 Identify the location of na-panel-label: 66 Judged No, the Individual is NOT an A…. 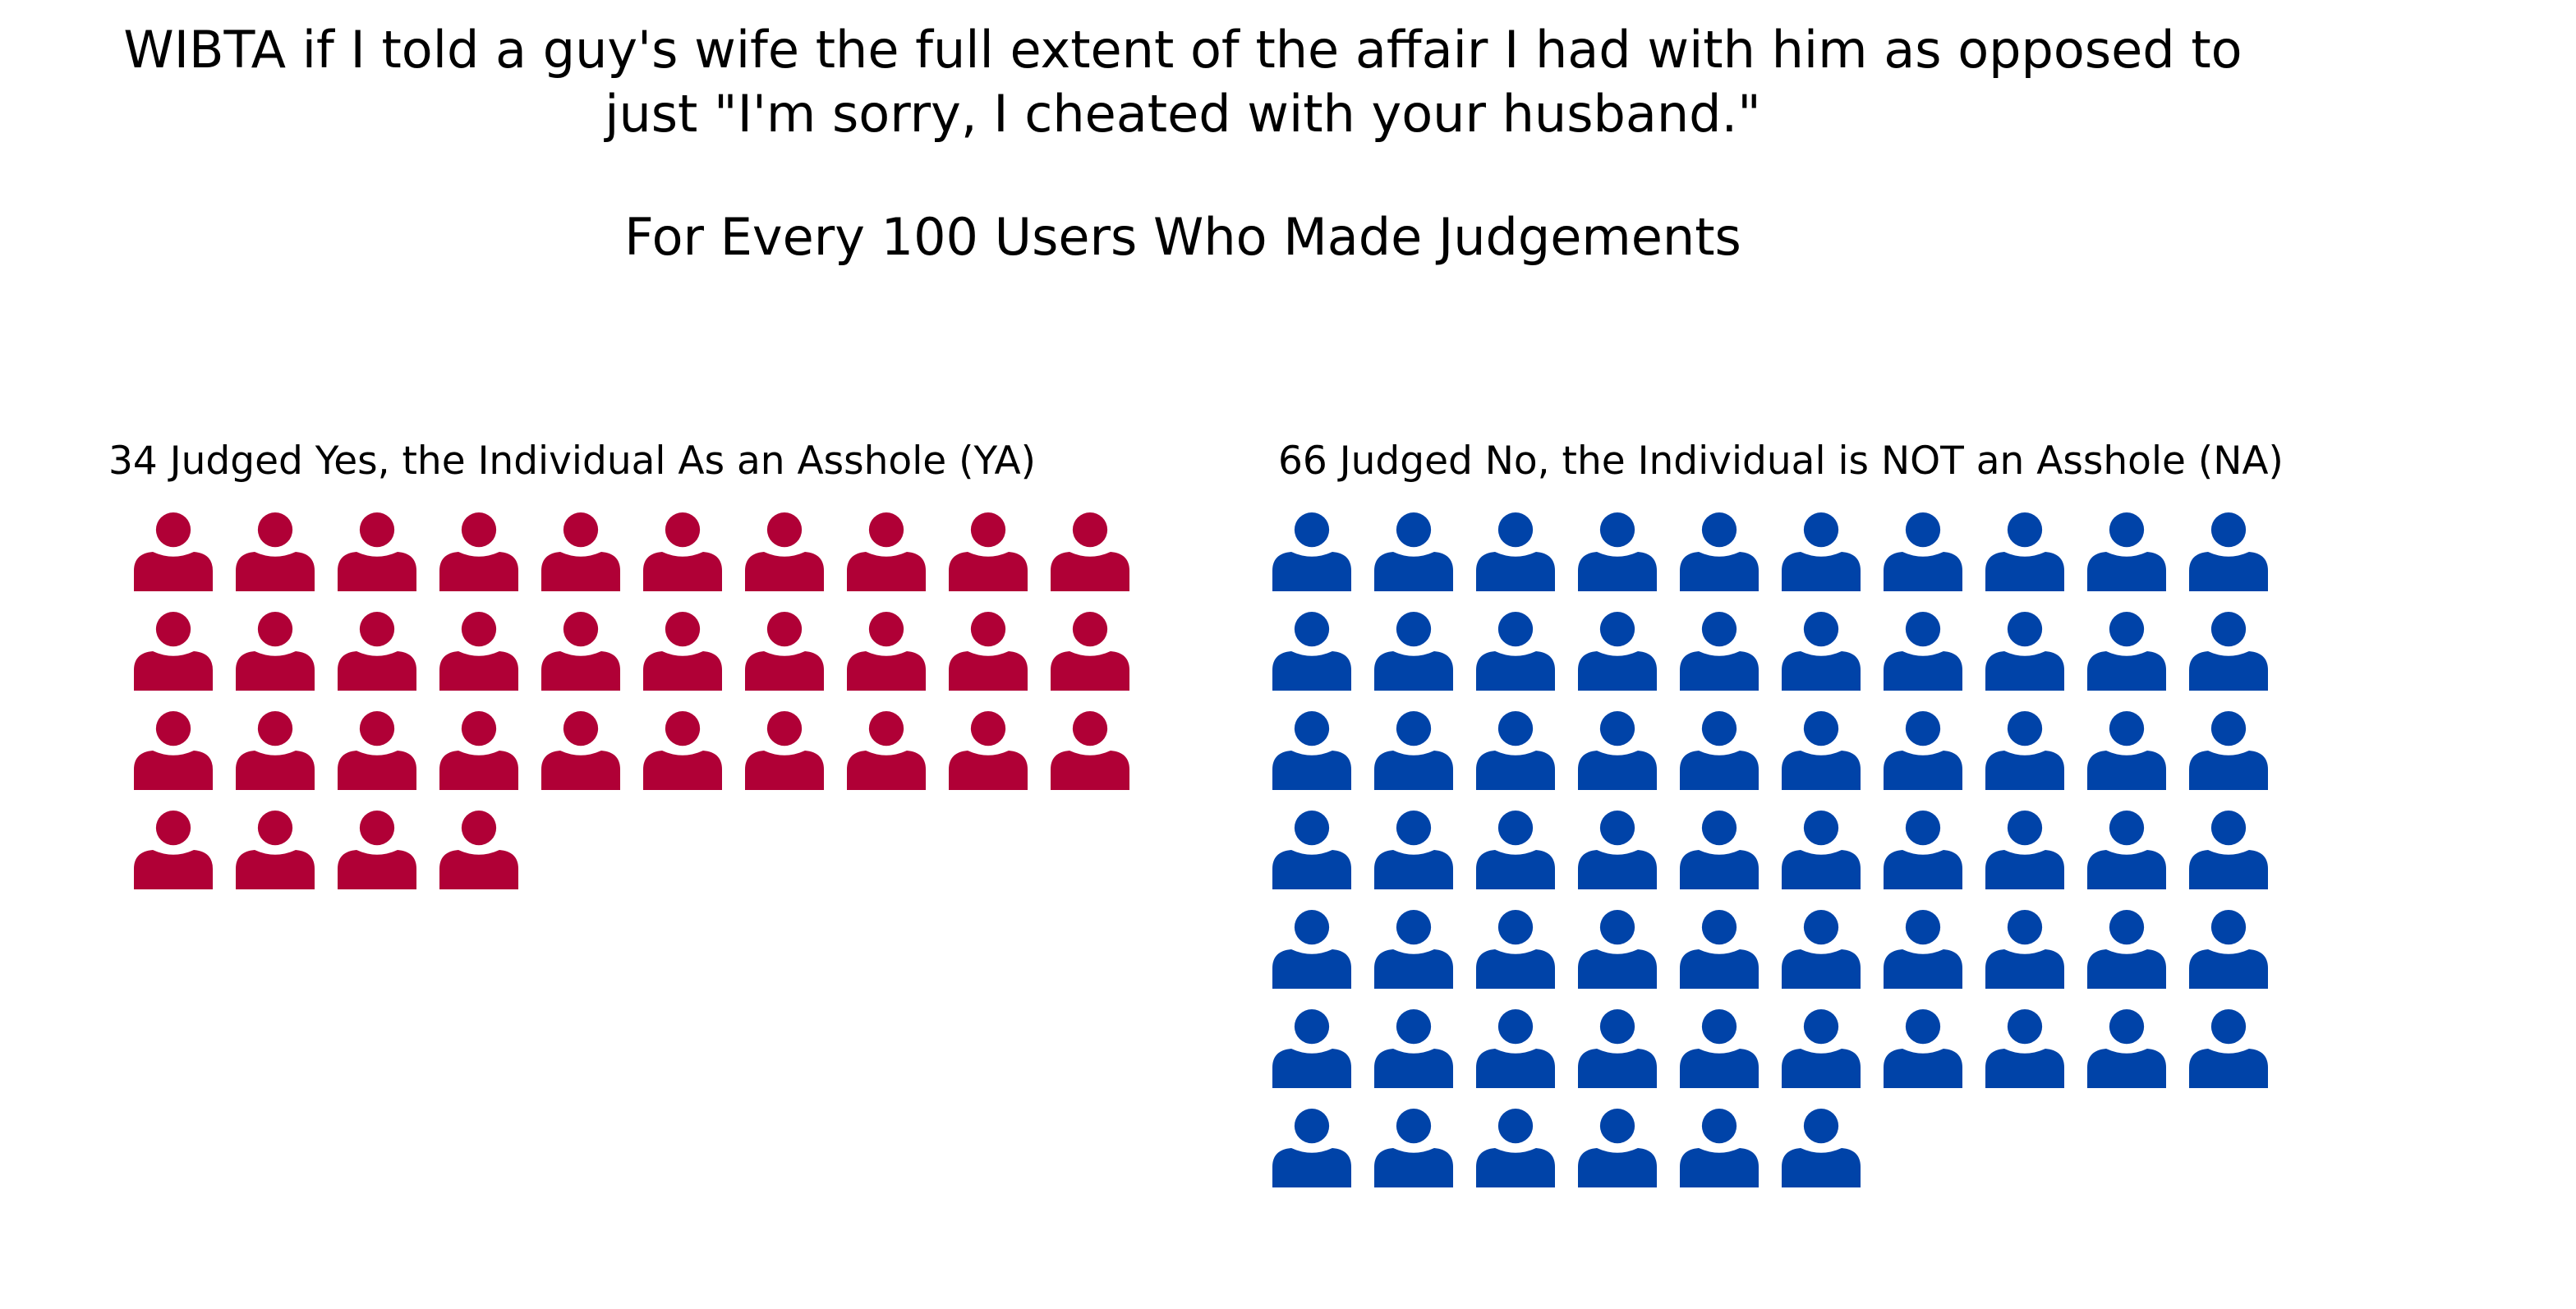
(1781, 461).